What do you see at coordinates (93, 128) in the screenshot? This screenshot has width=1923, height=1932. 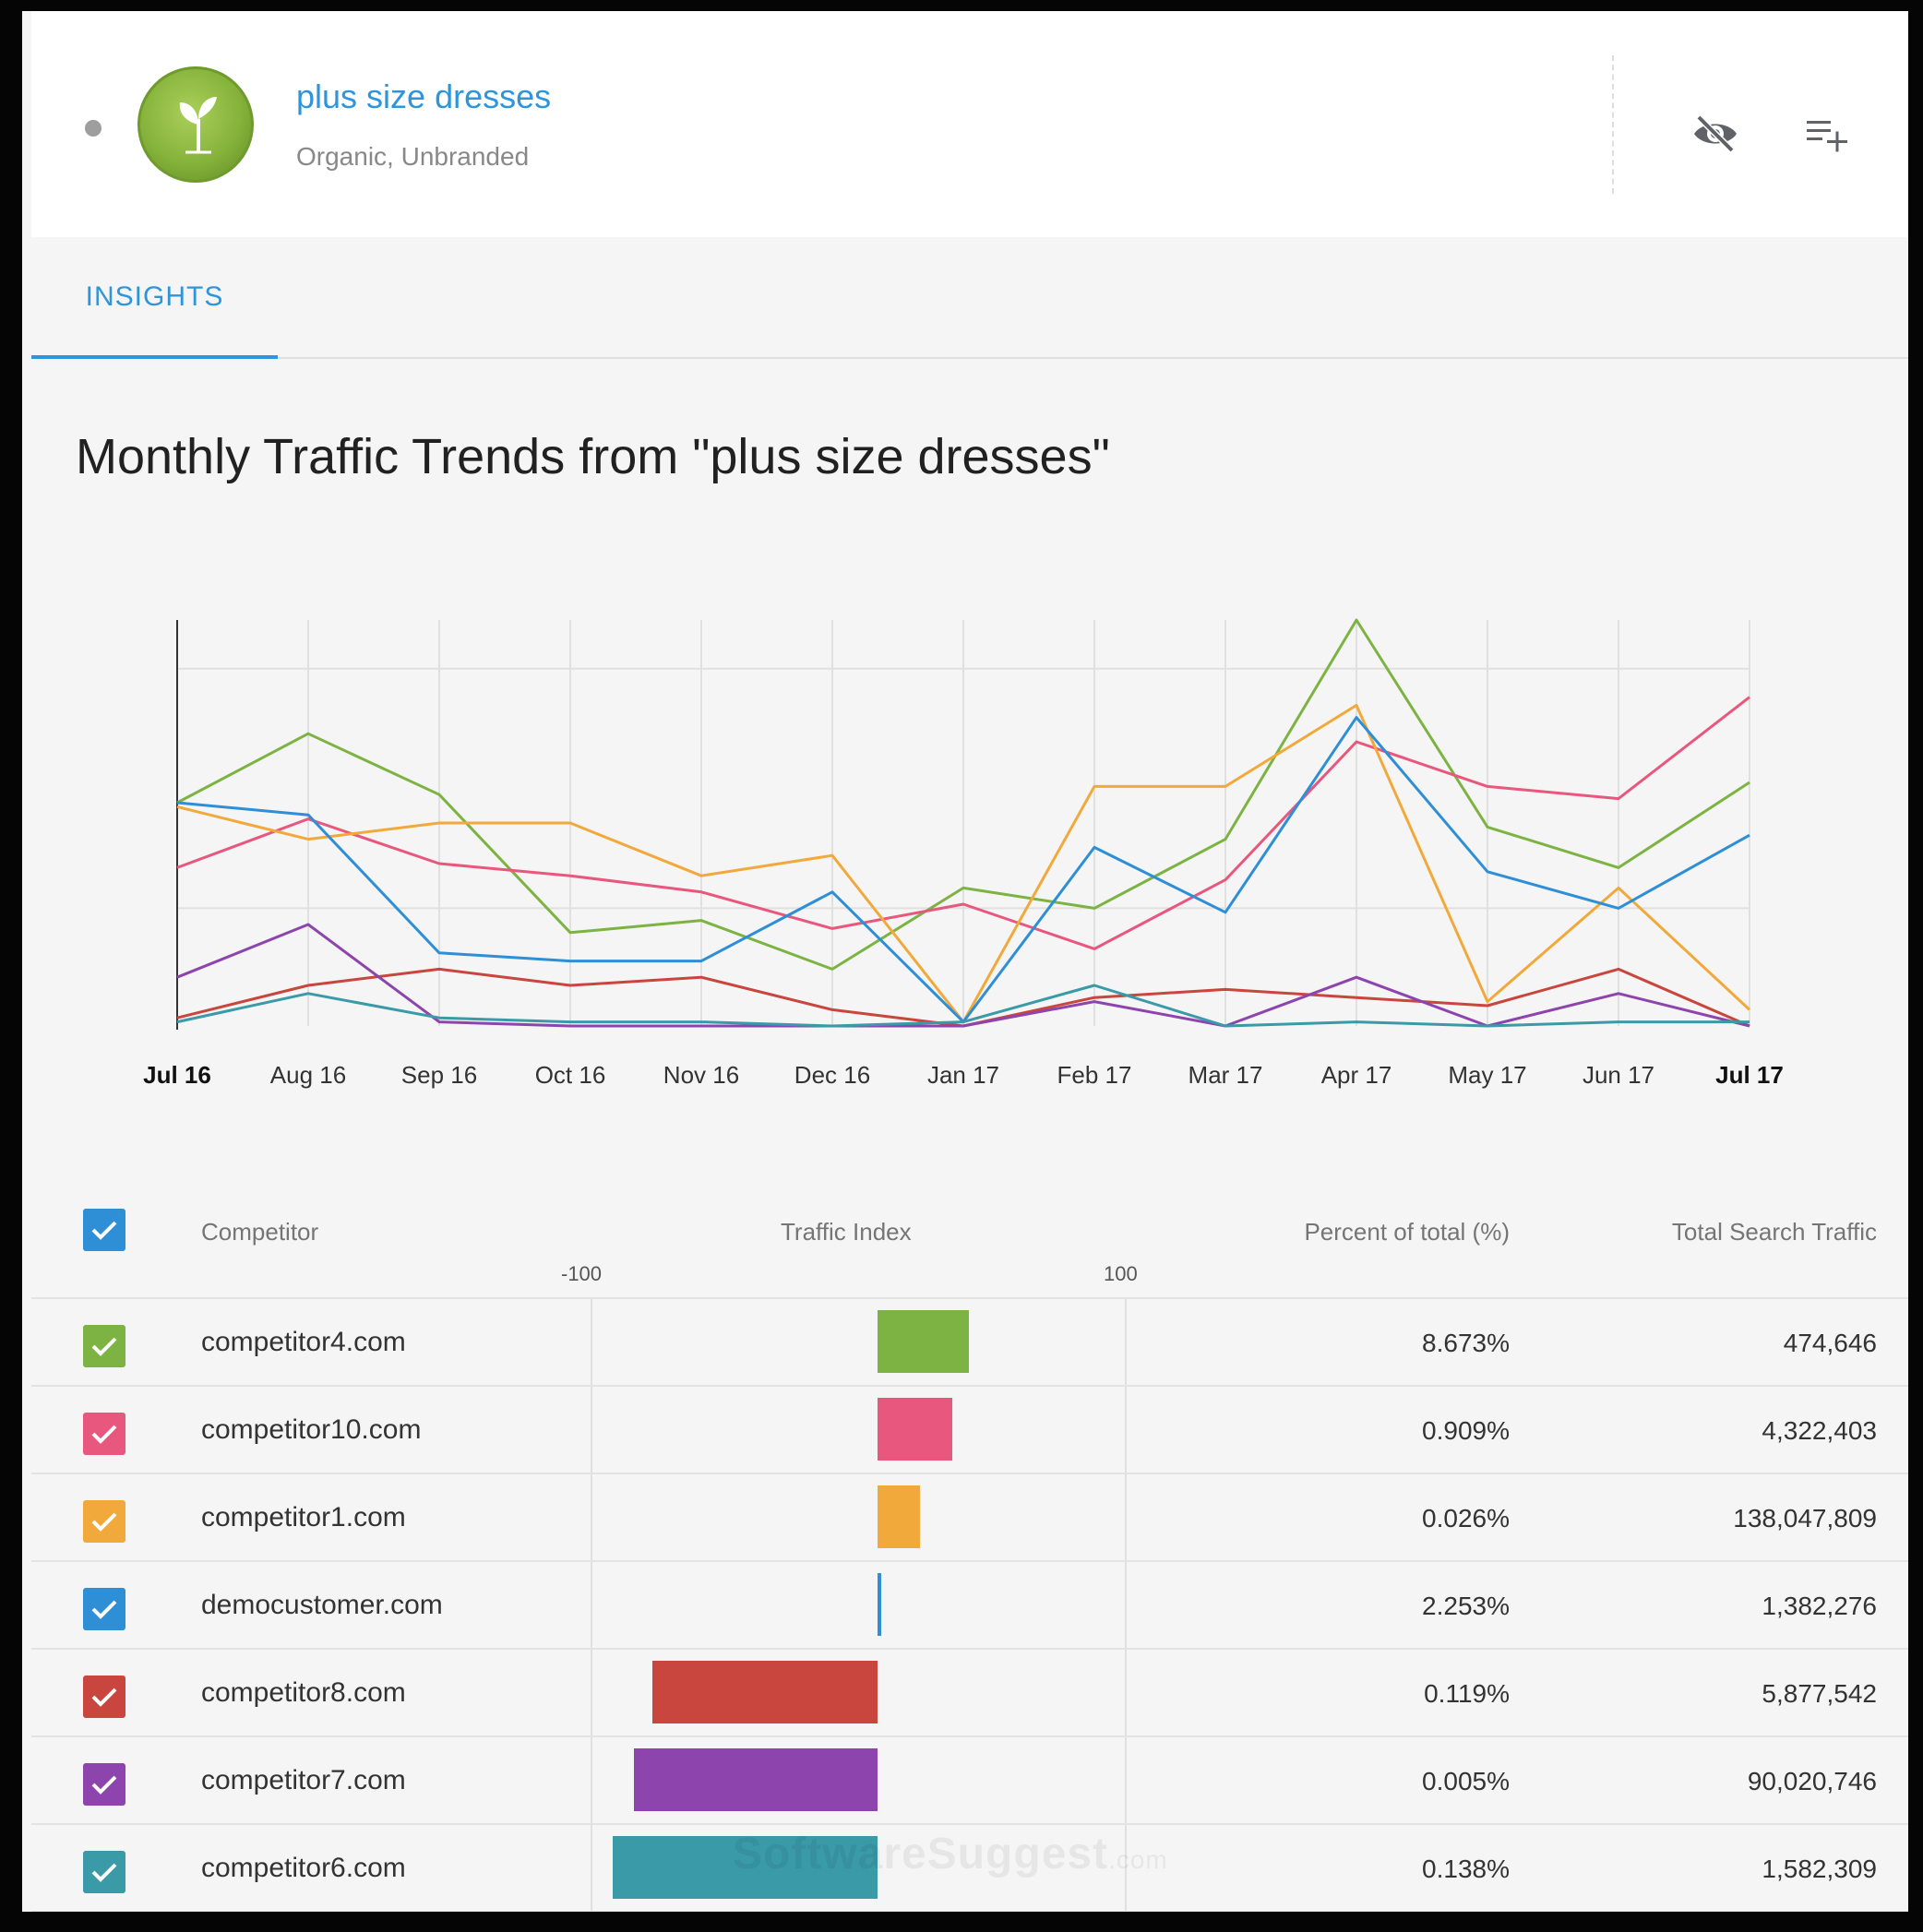 I see `status-dot` at bounding box center [93, 128].